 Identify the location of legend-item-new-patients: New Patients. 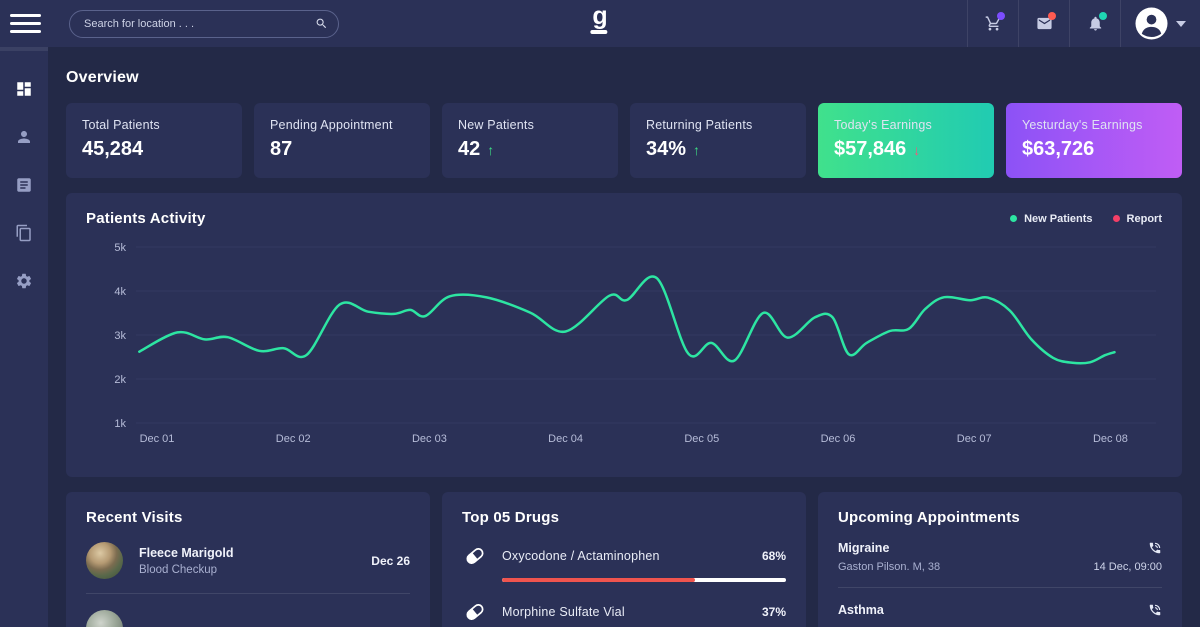
(1051, 219).